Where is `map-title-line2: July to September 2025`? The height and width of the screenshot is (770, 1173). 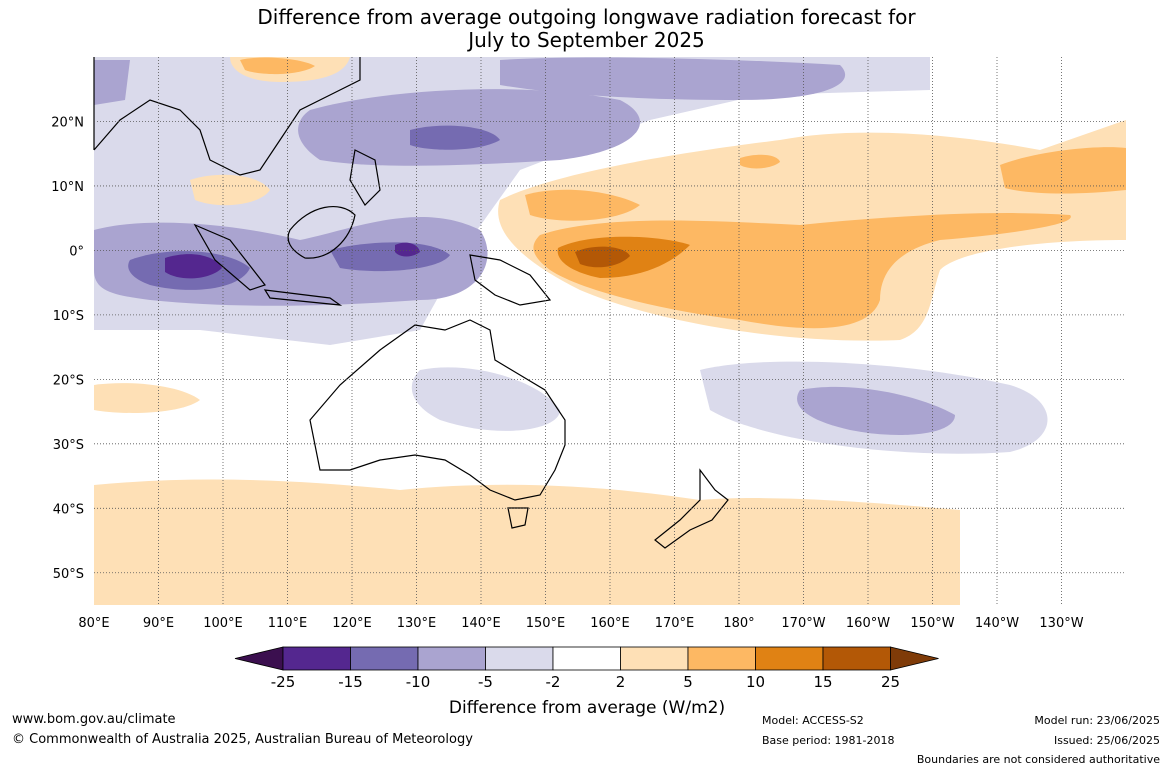
map-title-line2: July to September 2025 is located at coordinates (586, 40).